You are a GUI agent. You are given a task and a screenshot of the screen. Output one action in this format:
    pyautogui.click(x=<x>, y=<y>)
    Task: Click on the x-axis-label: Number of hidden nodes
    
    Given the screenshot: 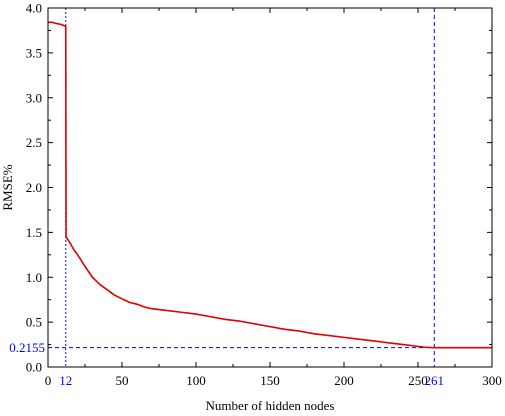 What is the action you would take?
    pyautogui.click(x=270, y=405)
    